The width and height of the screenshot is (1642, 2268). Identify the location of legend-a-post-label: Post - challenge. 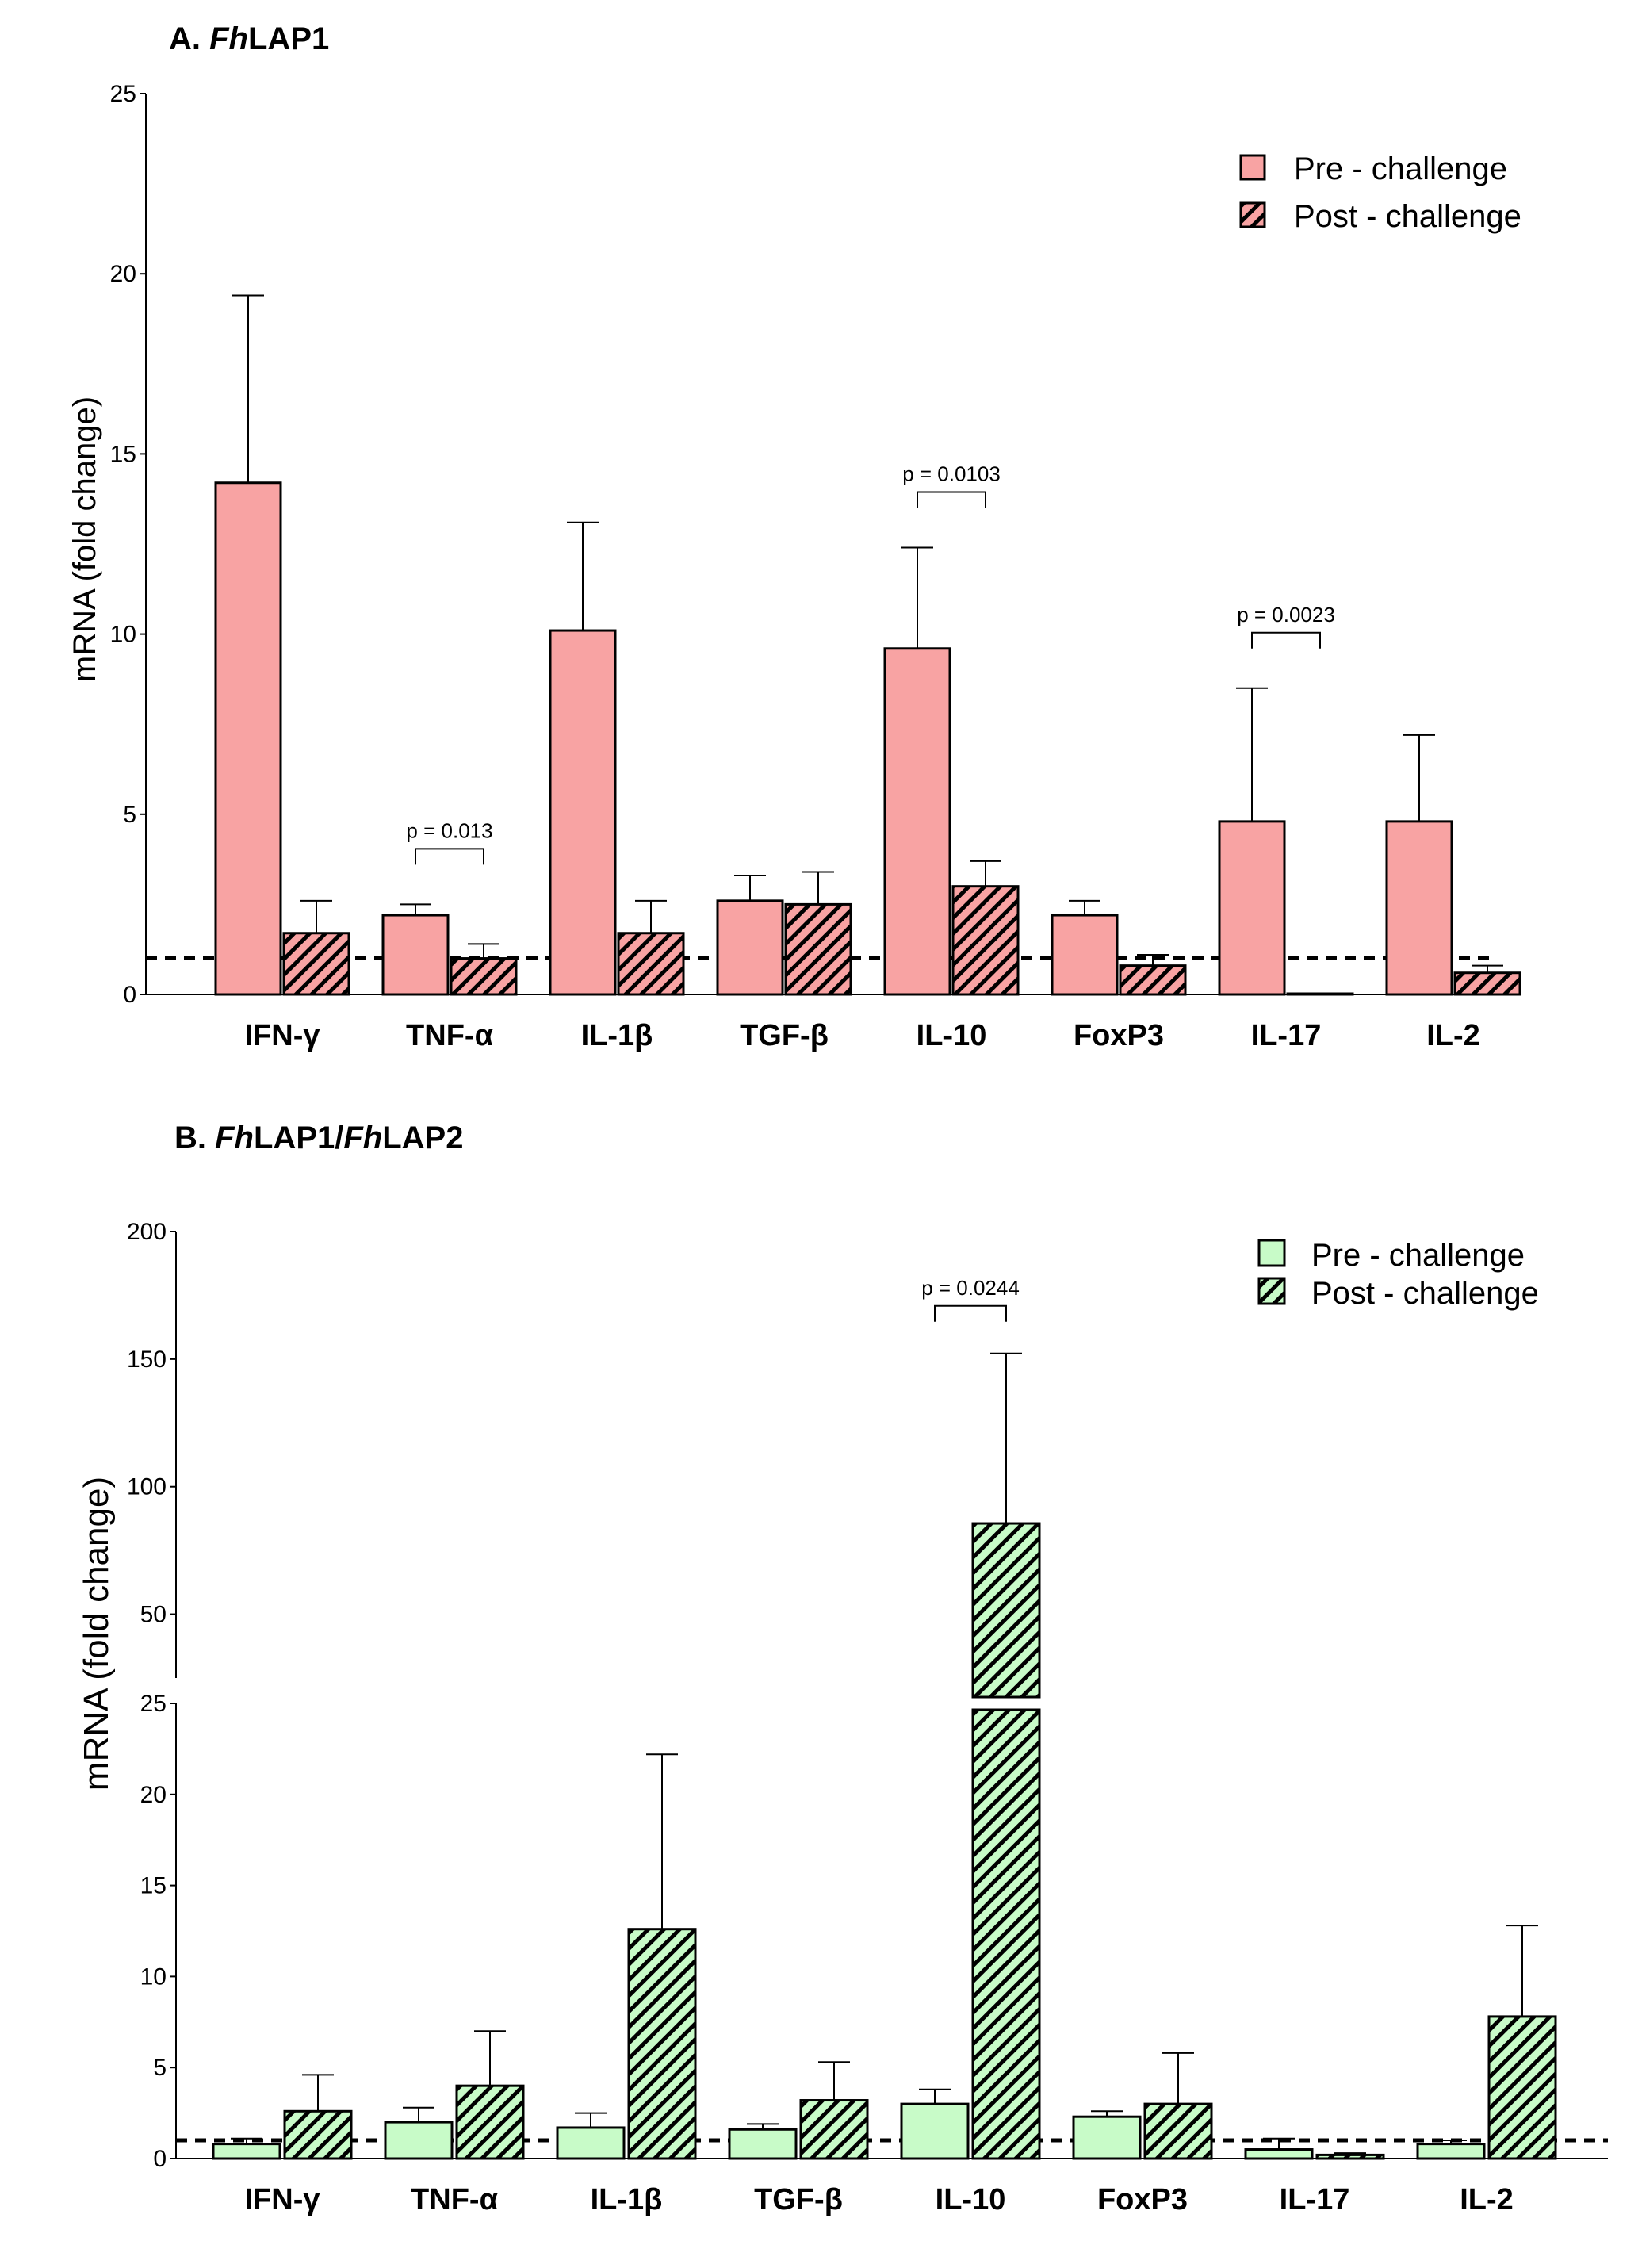
(1407, 216).